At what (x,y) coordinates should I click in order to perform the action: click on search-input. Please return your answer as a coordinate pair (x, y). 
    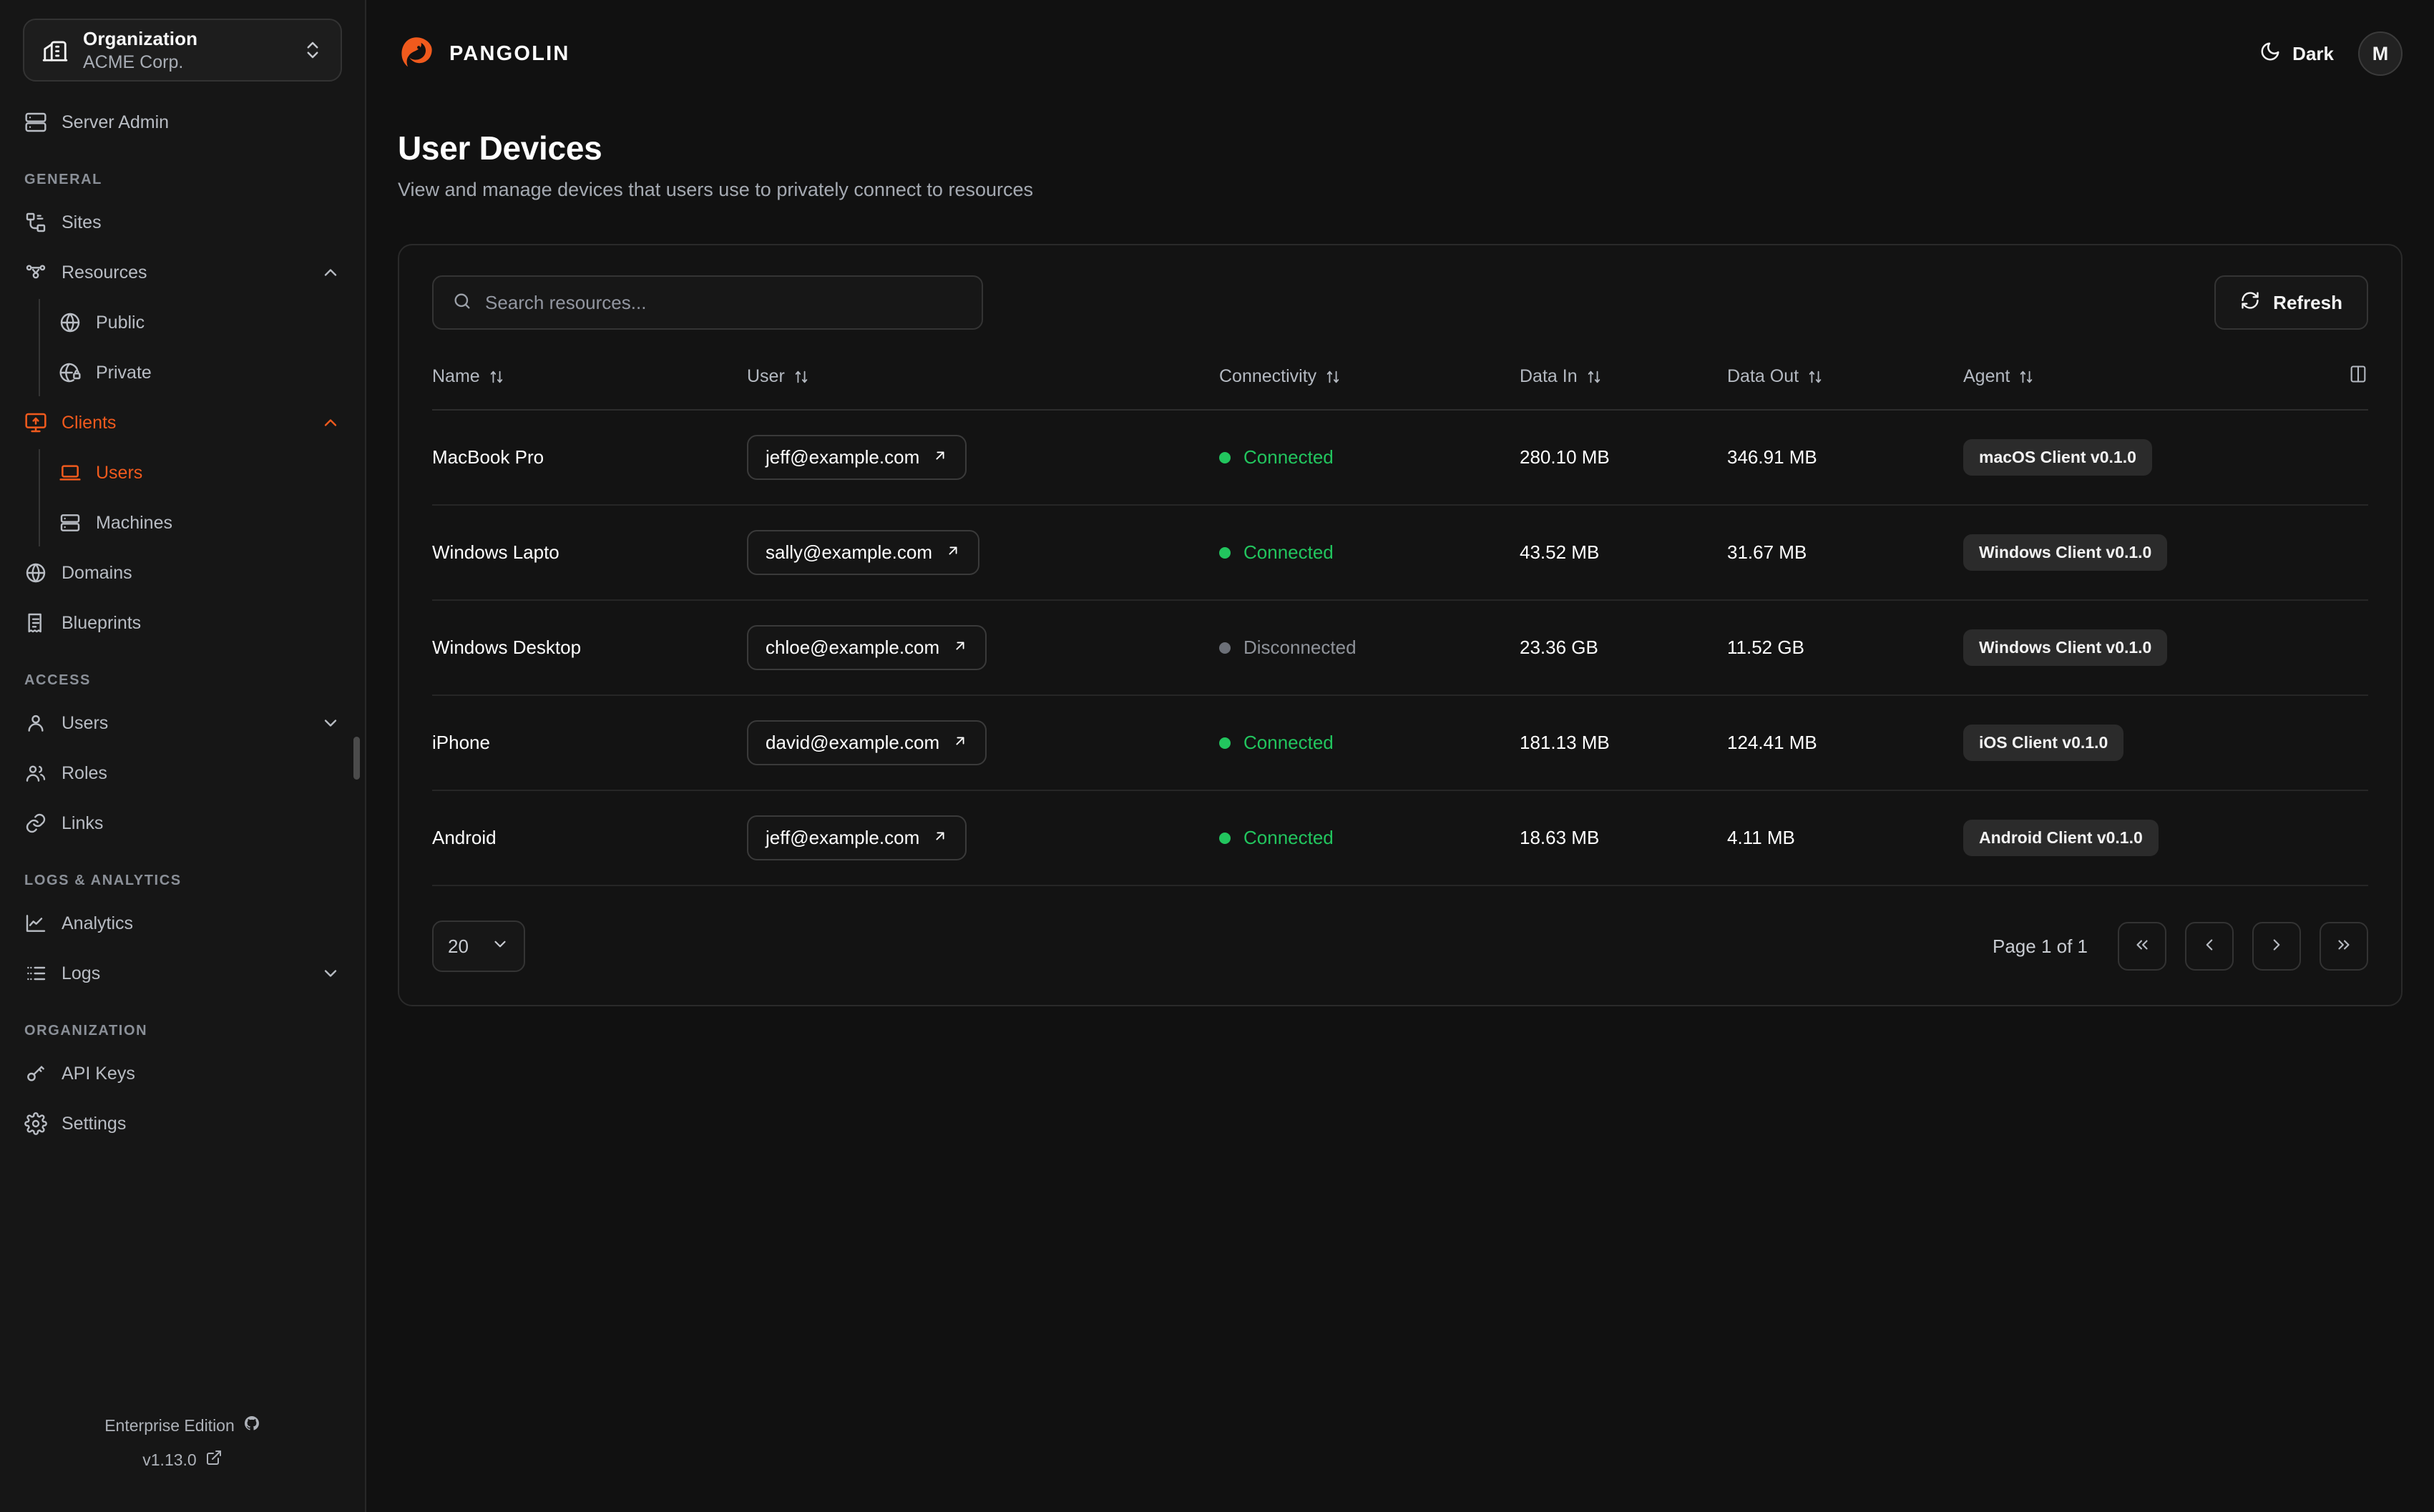
    Looking at the image, I should click on (724, 302).